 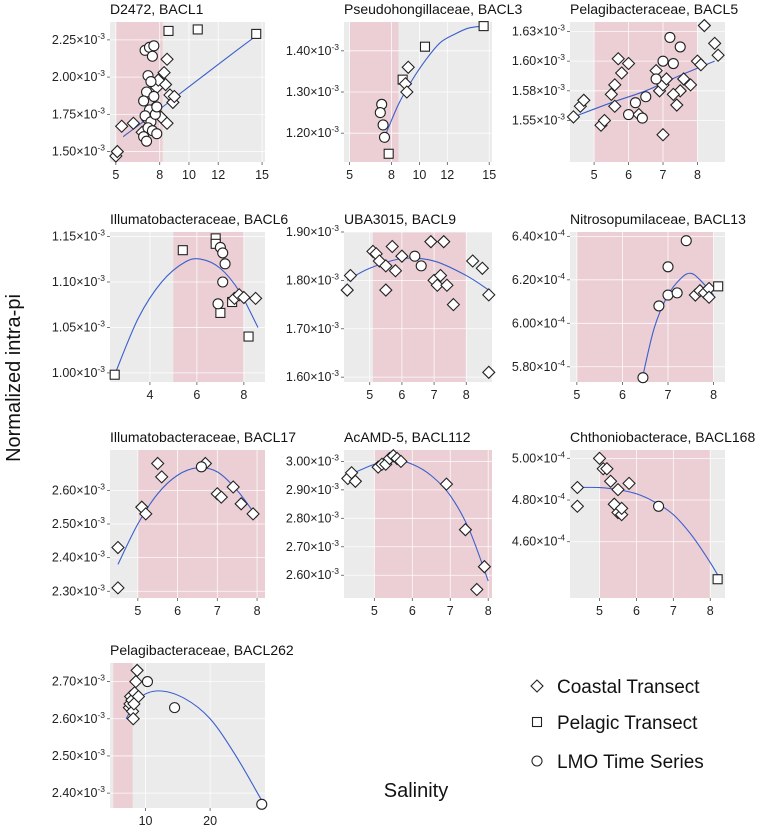 What do you see at coordinates (157, 9) in the screenshot?
I see `panel-title: D2472, BACL1` at bounding box center [157, 9].